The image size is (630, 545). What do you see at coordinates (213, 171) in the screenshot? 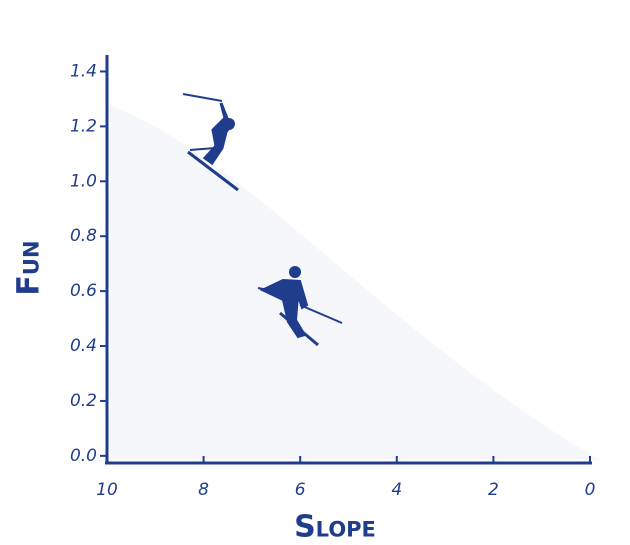
I see `ski` at bounding box center [213, 171].